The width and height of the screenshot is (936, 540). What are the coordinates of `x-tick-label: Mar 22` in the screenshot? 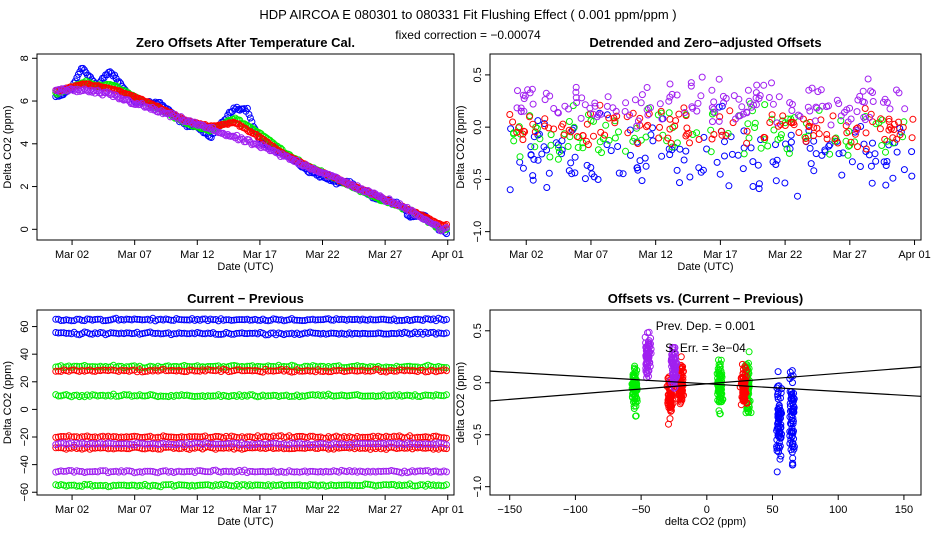 It's located at (322, 510).